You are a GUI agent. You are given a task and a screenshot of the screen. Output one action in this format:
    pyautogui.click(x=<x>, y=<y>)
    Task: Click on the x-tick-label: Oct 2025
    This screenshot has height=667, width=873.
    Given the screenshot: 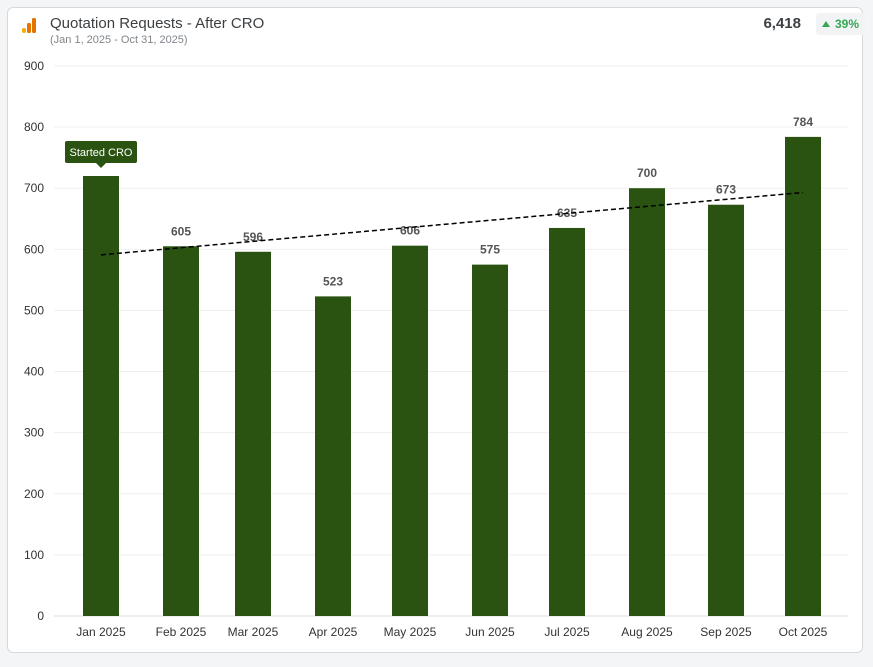 What is the action you would take?
    pyautogui.click(x=803, y=632)
    